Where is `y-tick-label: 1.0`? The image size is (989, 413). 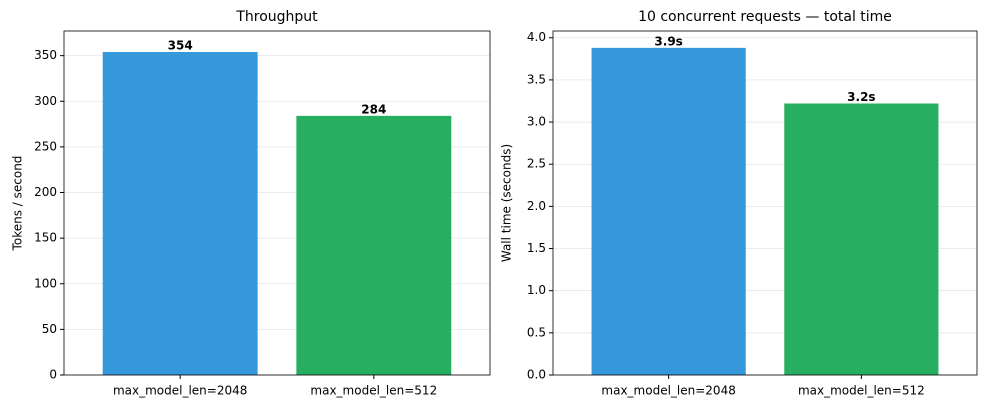
y-tick-label: 1.0 is located at coordinates (536, 290).